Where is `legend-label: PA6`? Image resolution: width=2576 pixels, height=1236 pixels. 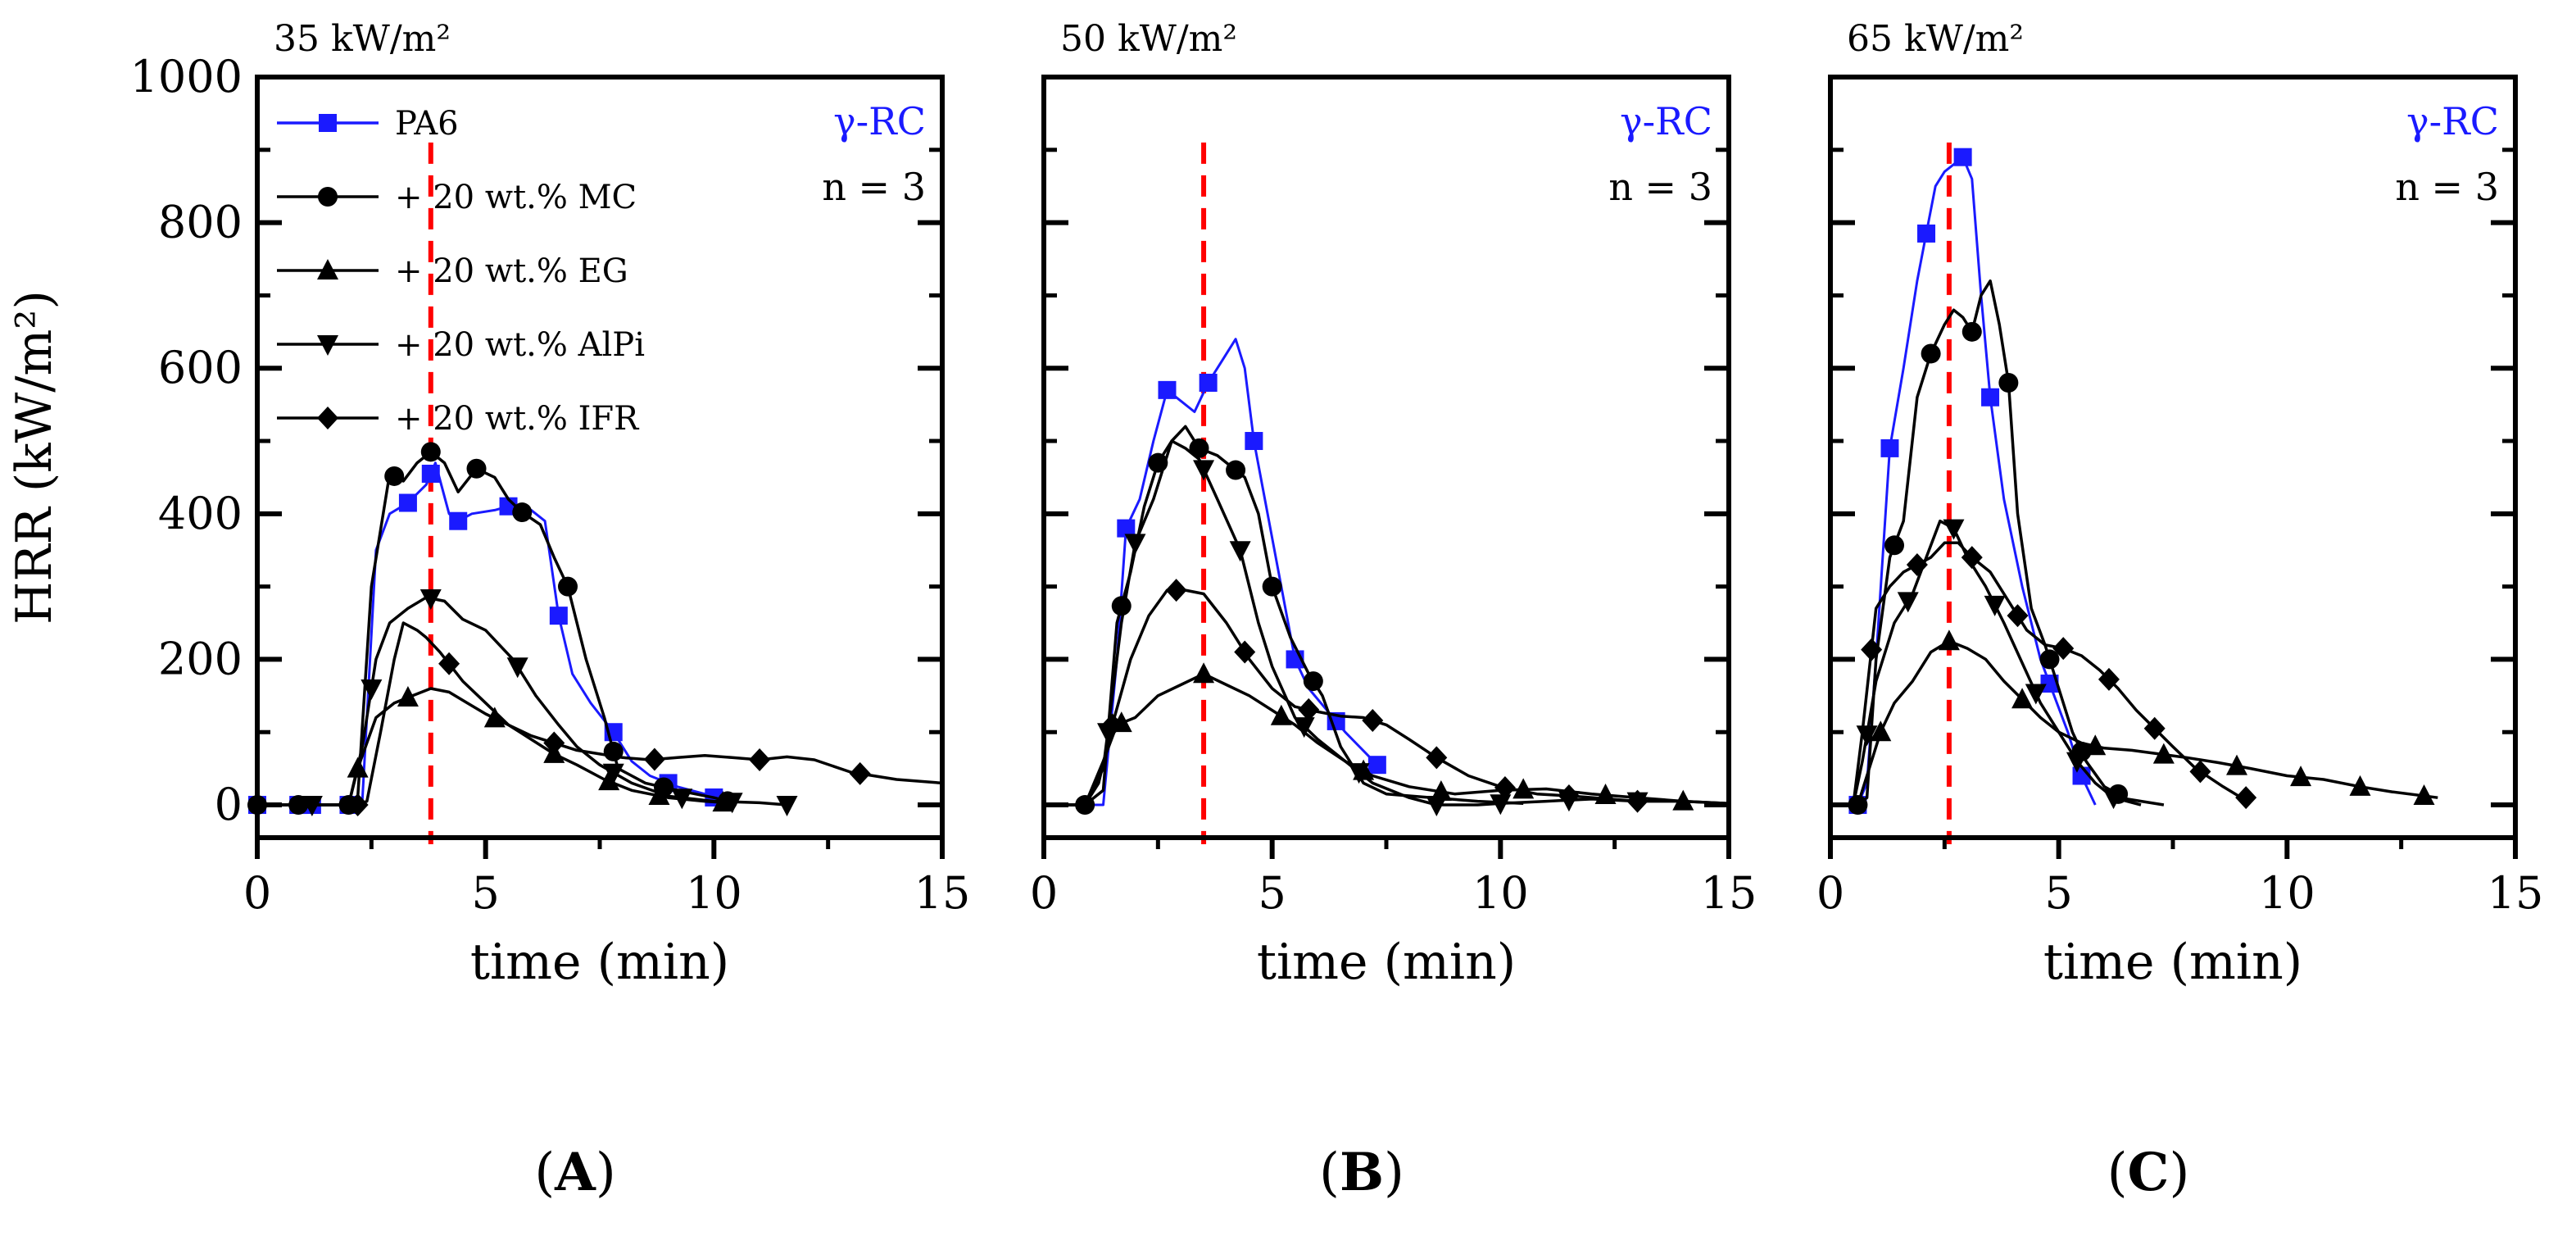 legend-label: PA6 is located at coordinates (427, 124).